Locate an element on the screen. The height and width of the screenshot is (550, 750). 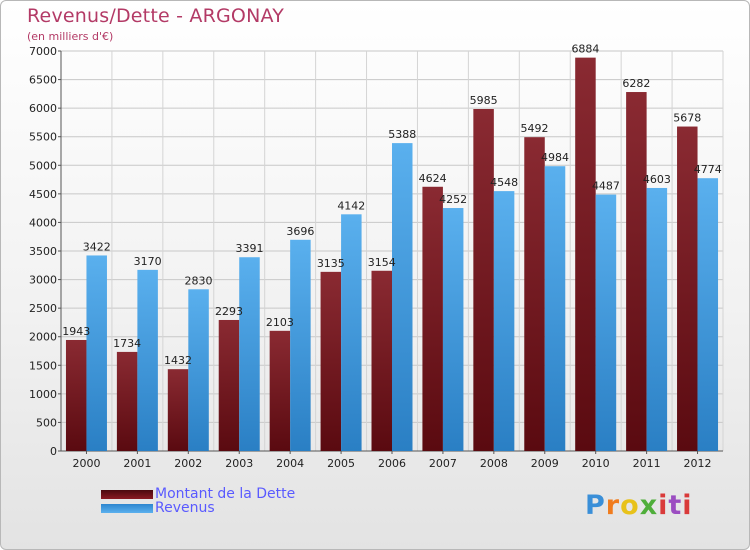
revenue-value-label: 4774 is located at coordinates (708, 169).